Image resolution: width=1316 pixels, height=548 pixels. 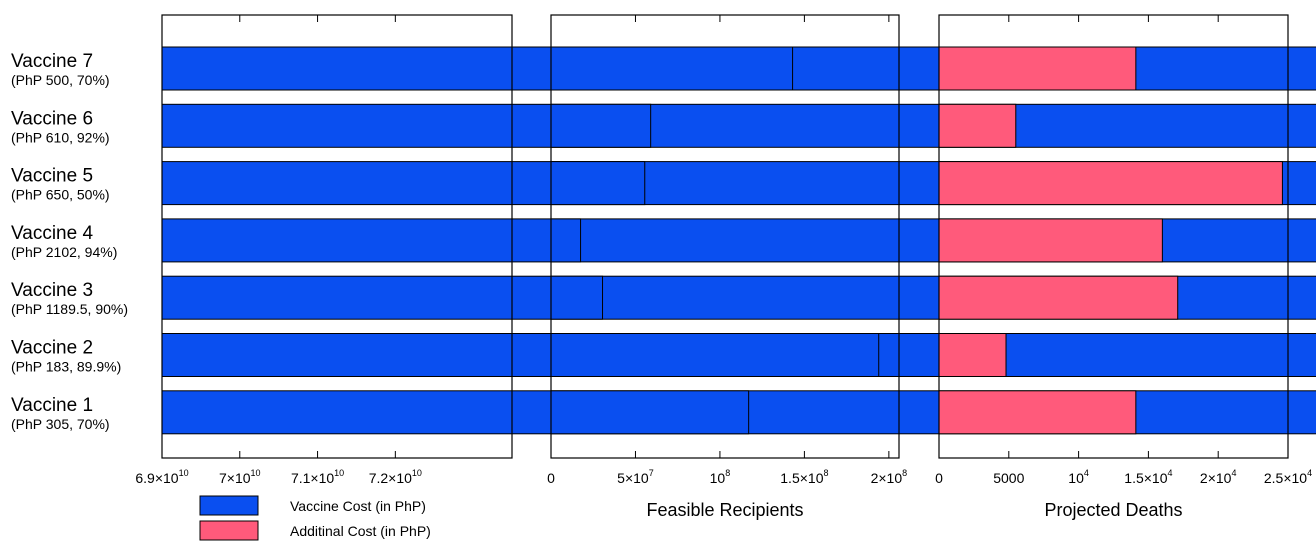 I want to click on category-detail-label: (PhP 2102, 94%), so click(x=64, y=252).